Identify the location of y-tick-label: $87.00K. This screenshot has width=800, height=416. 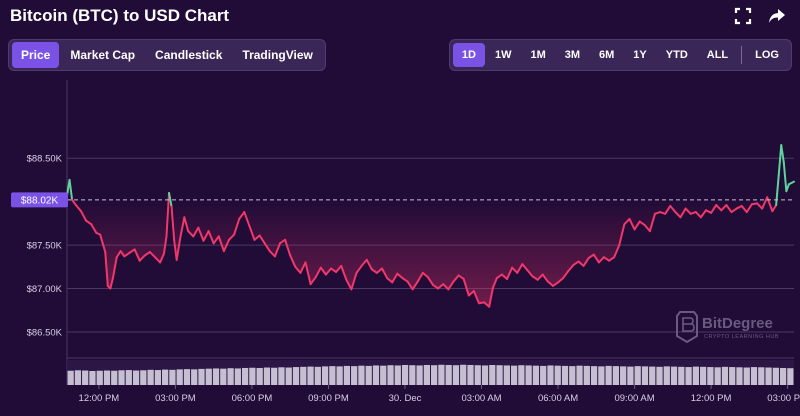
(45, 289).